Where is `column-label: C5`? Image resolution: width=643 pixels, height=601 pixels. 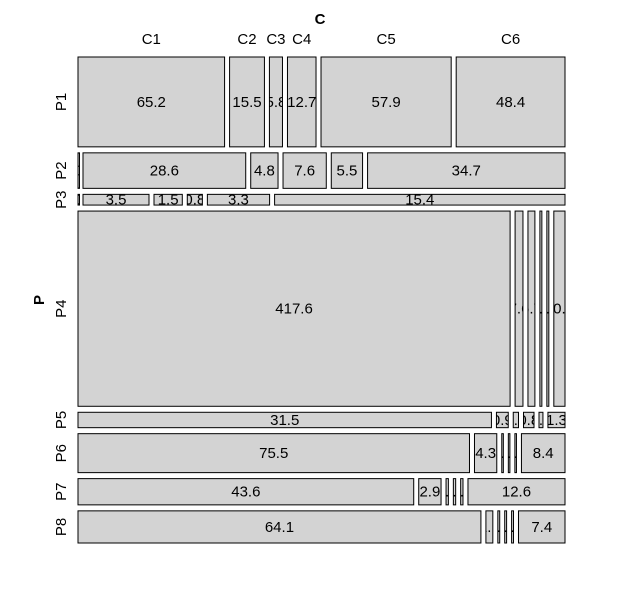 column-label: C5 is located at coordinates (386, 39).